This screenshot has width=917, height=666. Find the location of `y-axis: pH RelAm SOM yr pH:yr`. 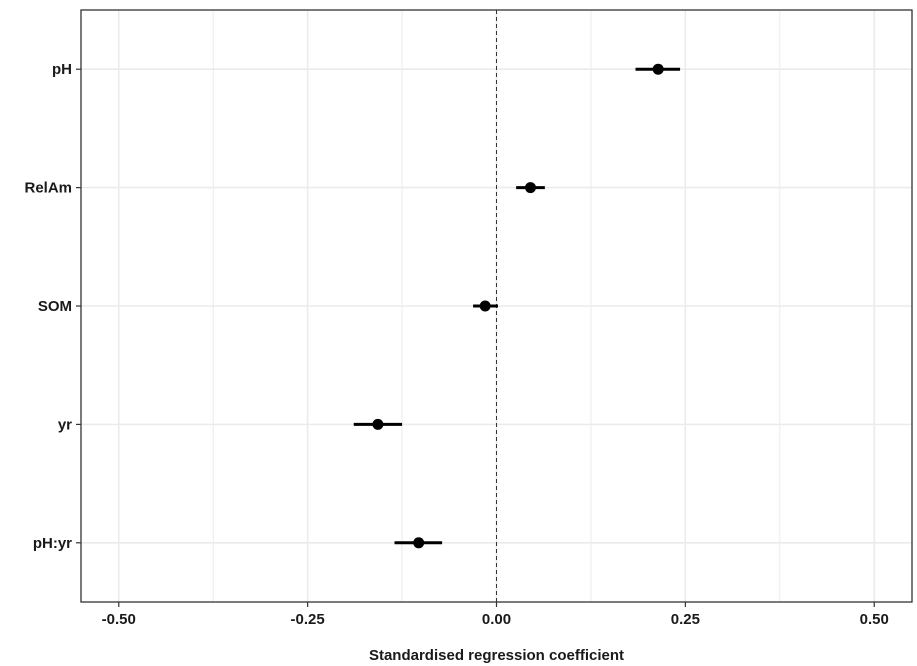

y-axis: pH RelAm SOM yr pH:yr is located at coordinates (52, 306).